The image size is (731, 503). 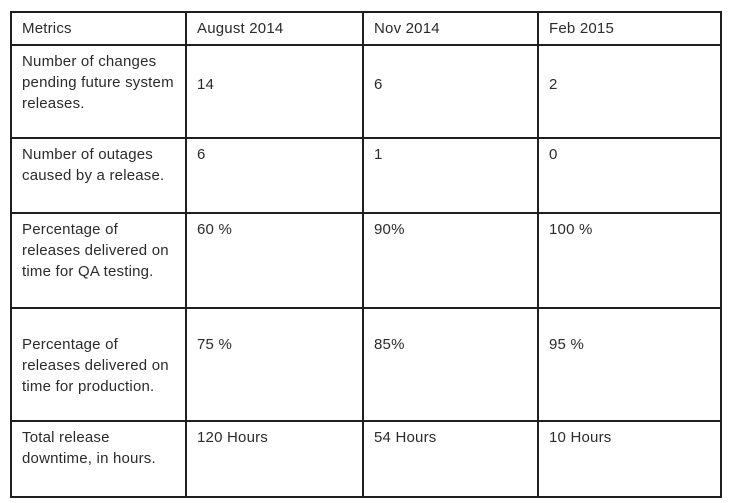 What do you see at coordinates (274, 459) in the screenshot?
I see `metric-value: 120 Hours` at bounding box center [274, 459].